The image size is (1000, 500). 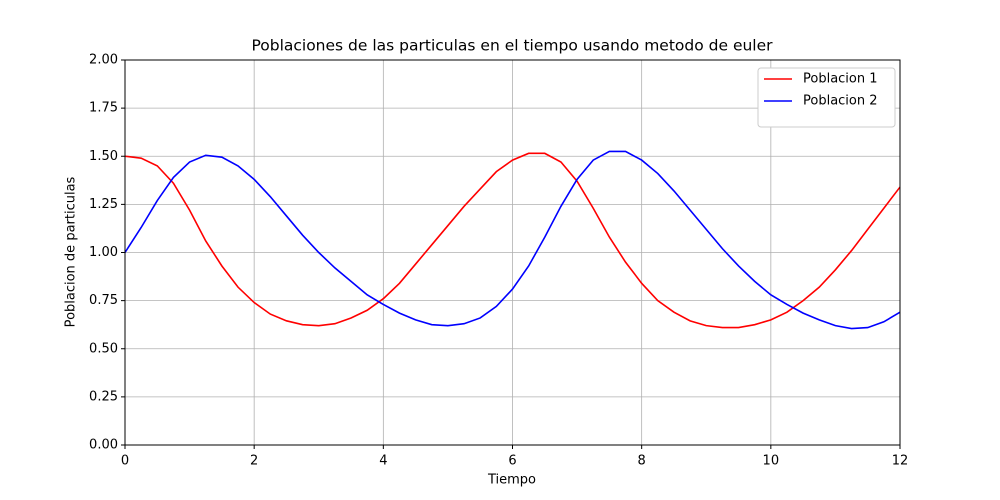 What do you see at coordinates (840, 101) in the screenshot?
I see `legend-label: Poblacion 2` at bounding box center [840, 101].